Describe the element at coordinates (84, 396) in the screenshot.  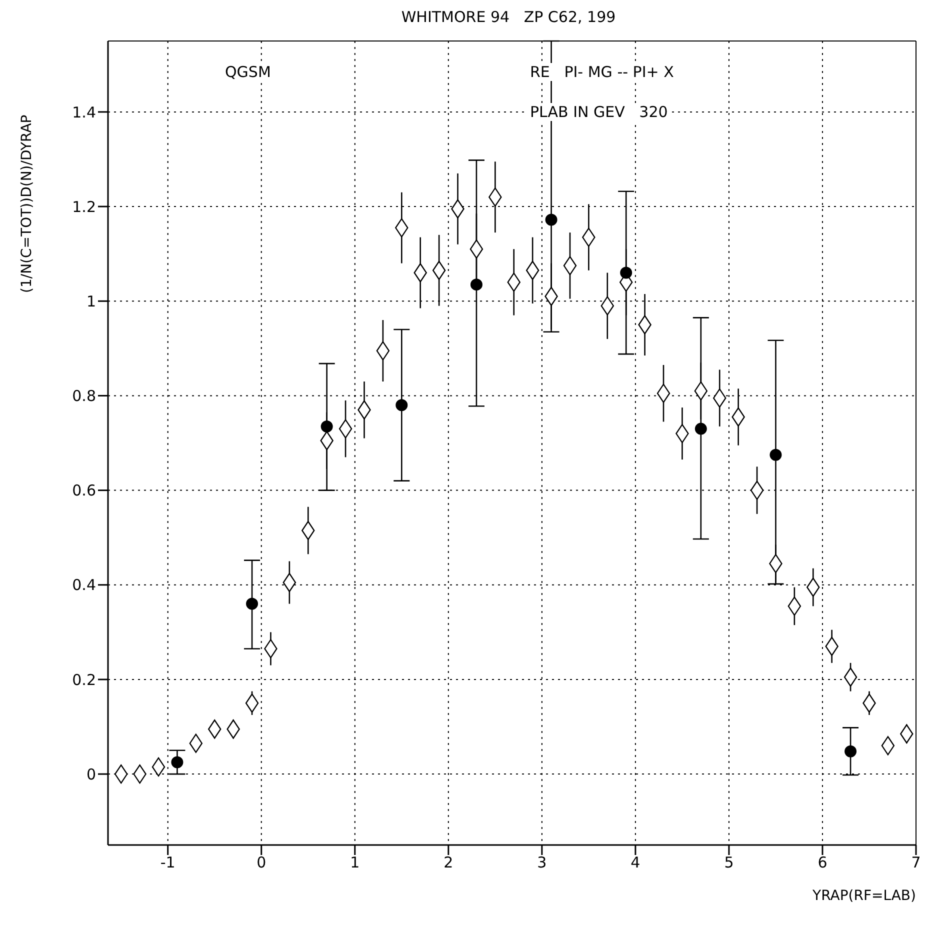
I see `y-tick-label: 0.8` at that location.